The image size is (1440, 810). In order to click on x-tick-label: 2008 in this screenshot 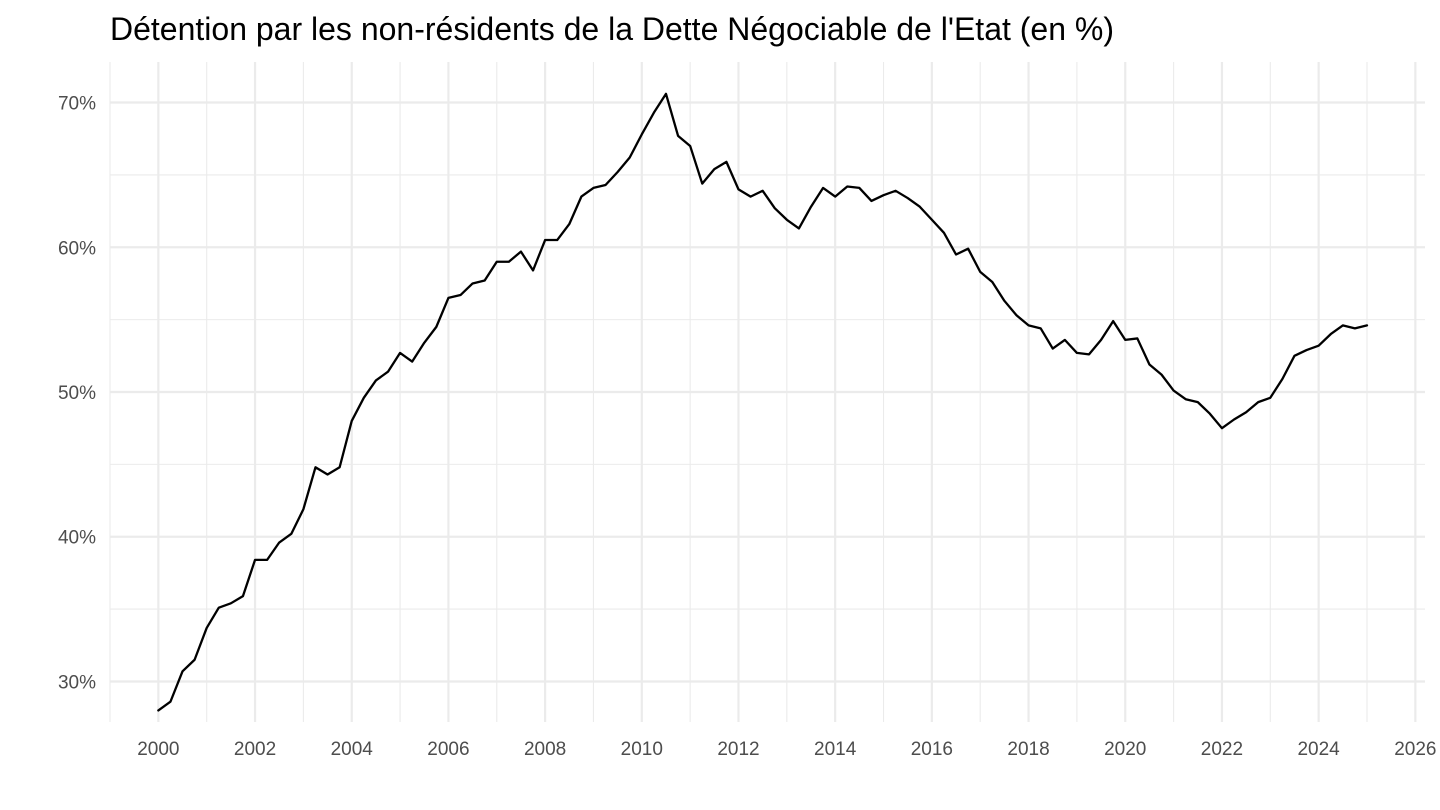, I will do `click(545, 749)`.